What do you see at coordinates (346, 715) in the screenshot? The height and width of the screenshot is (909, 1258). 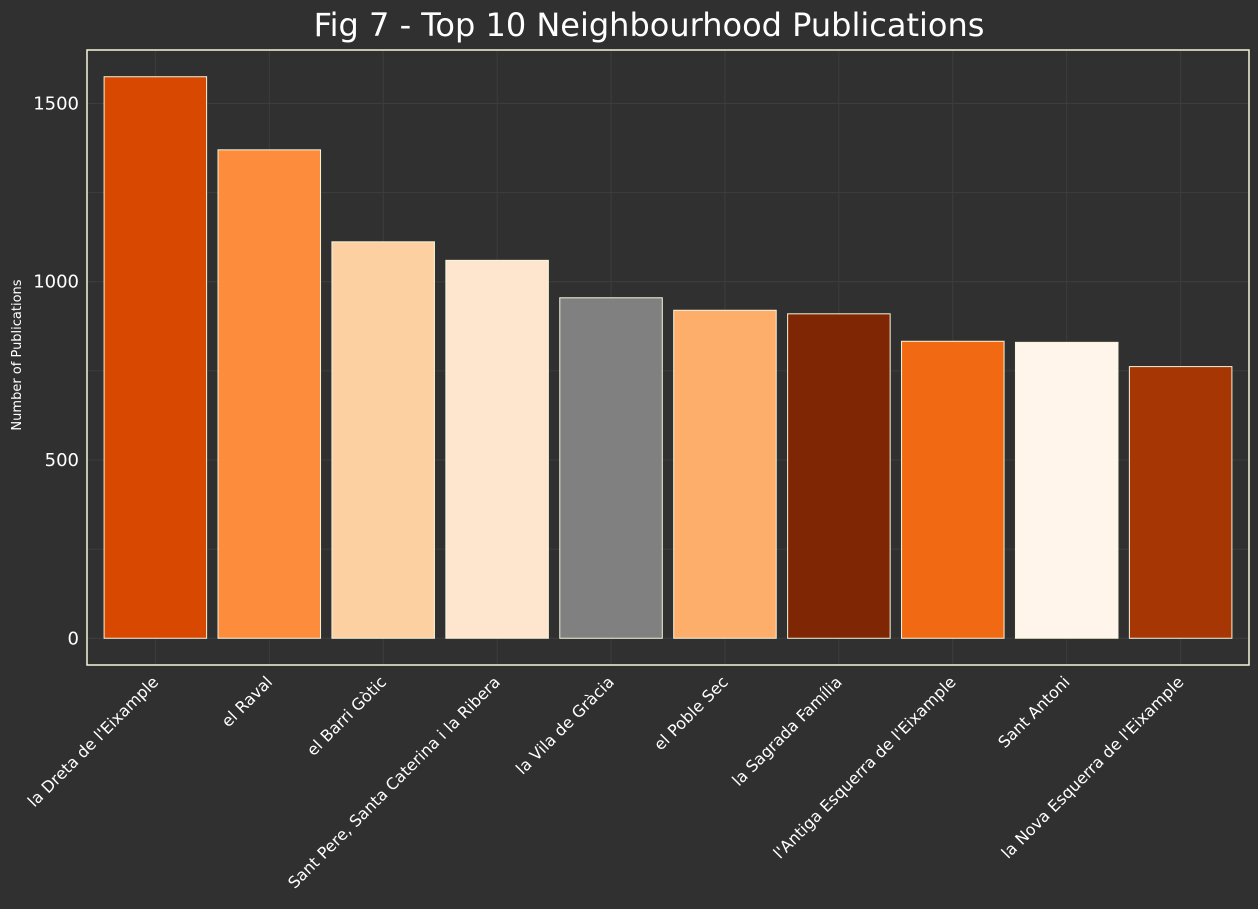 I see `x-tick-label: el Barri Gòtic` at bounding box center [346, 715].